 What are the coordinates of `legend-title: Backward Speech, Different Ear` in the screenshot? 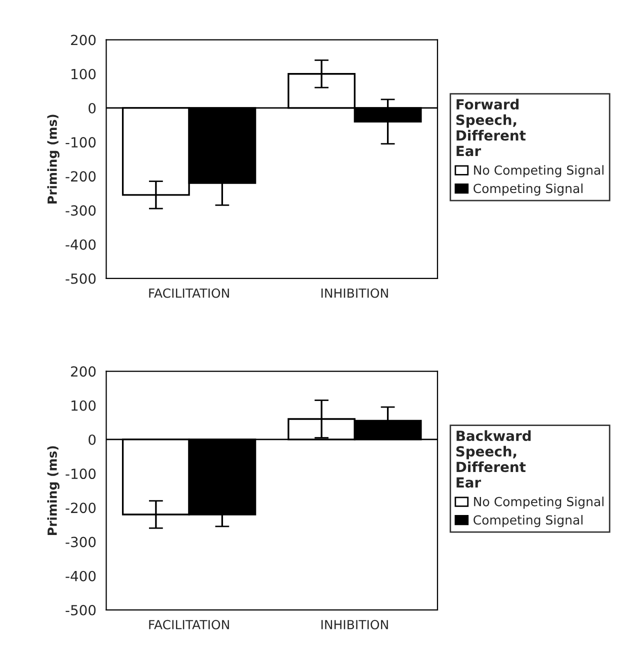 It's located at (493, 459).